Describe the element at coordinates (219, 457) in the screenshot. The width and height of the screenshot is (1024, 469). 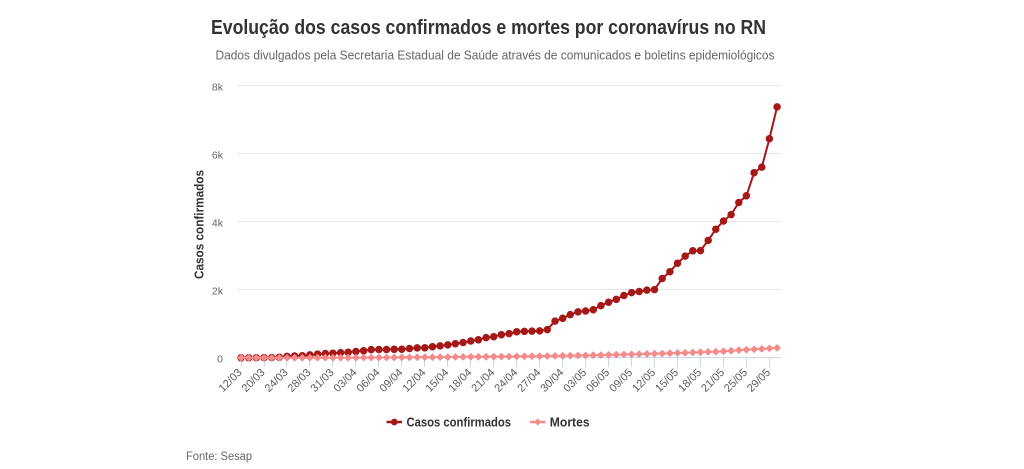
I see `svg-text: Fonte: Sesap` at that location.